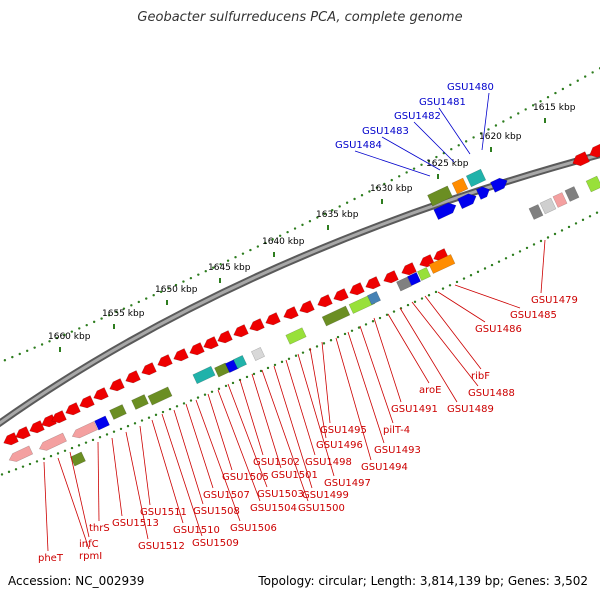 The image size is (600, 600). I want to click on gene-label-minus: GSU1485, so click(533, 315).